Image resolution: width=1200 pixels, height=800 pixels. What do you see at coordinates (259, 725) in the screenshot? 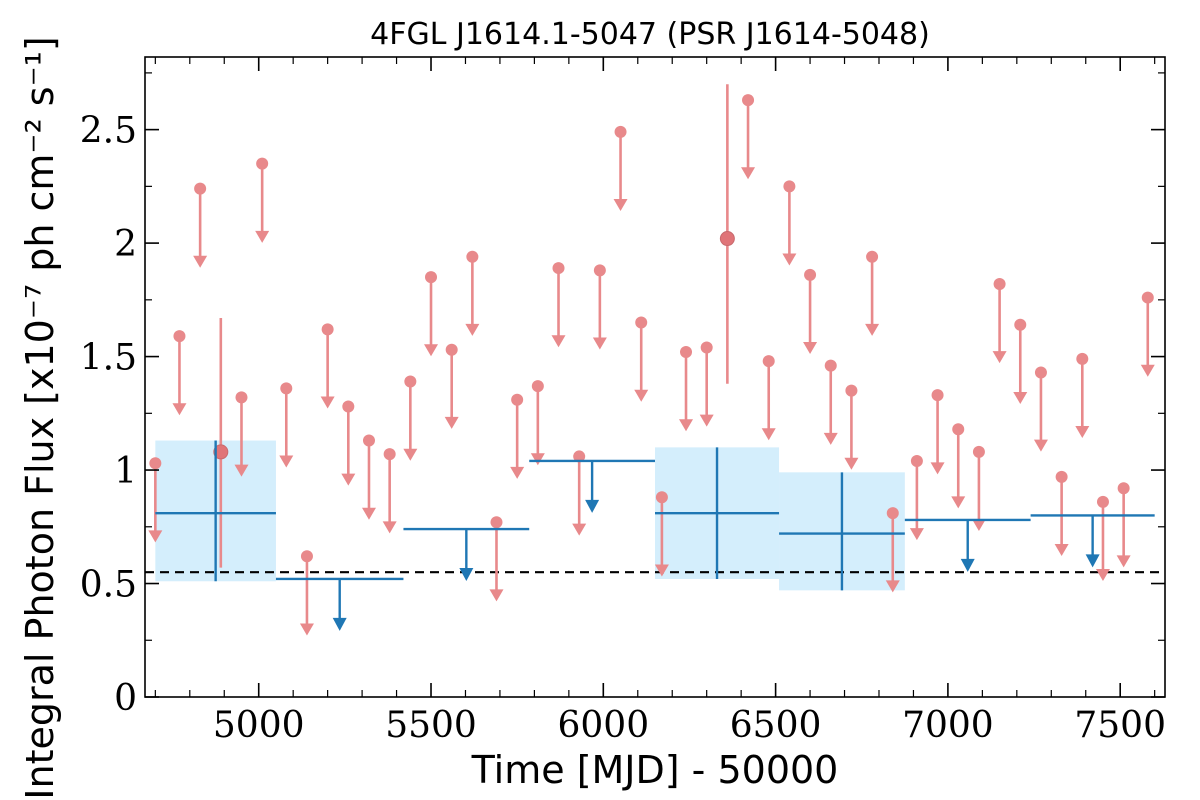
I see `x-tick-label: 5000` at bounding box center [259, 725].